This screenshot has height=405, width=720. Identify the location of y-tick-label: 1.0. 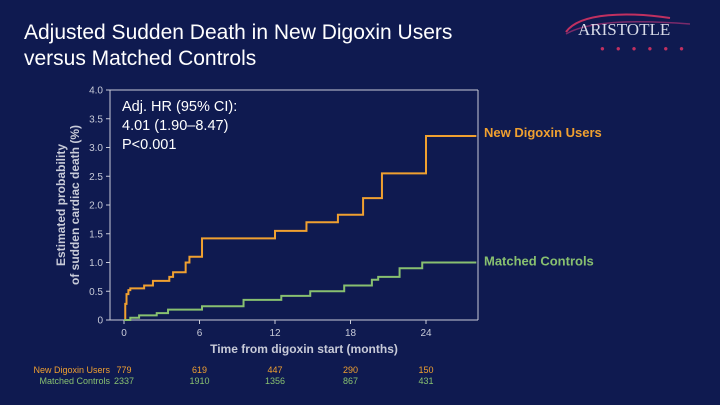
(96, 263).